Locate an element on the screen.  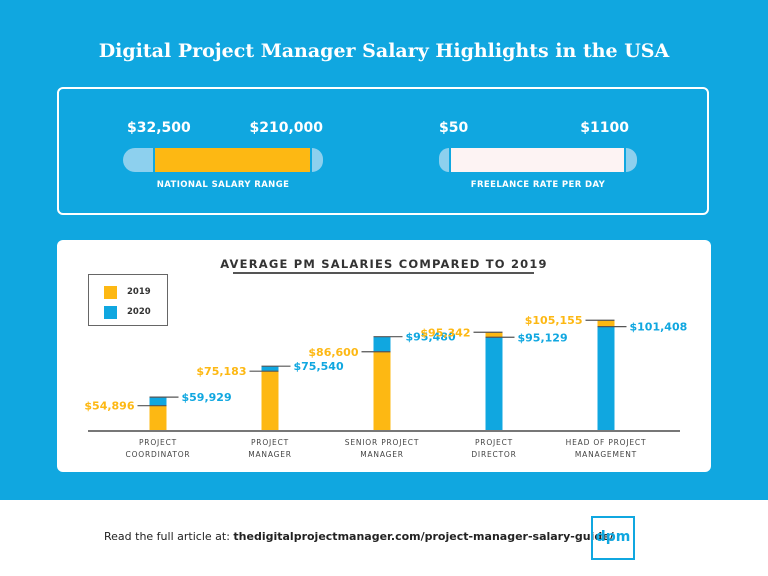
legend-label-2019: 2019 is located at coordinates (139, 292).